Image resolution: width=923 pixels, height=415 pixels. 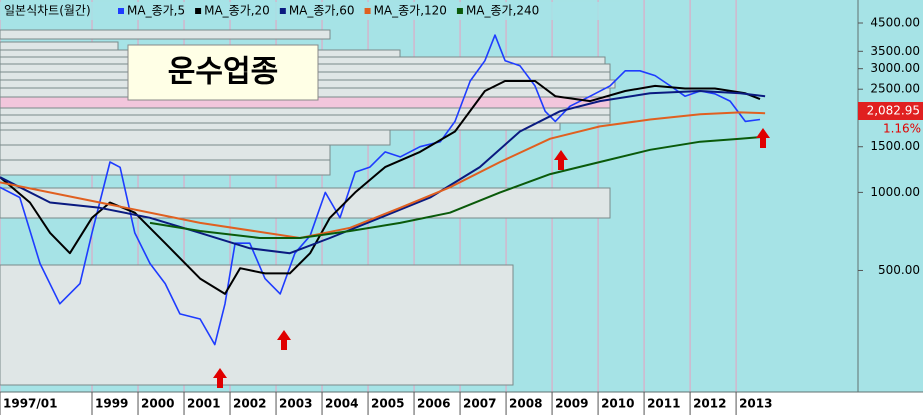 What do you see at coordinates (433, 404) in the screenshot?
I see `x-tick-label: 2006` at bounding box center [433, 404].